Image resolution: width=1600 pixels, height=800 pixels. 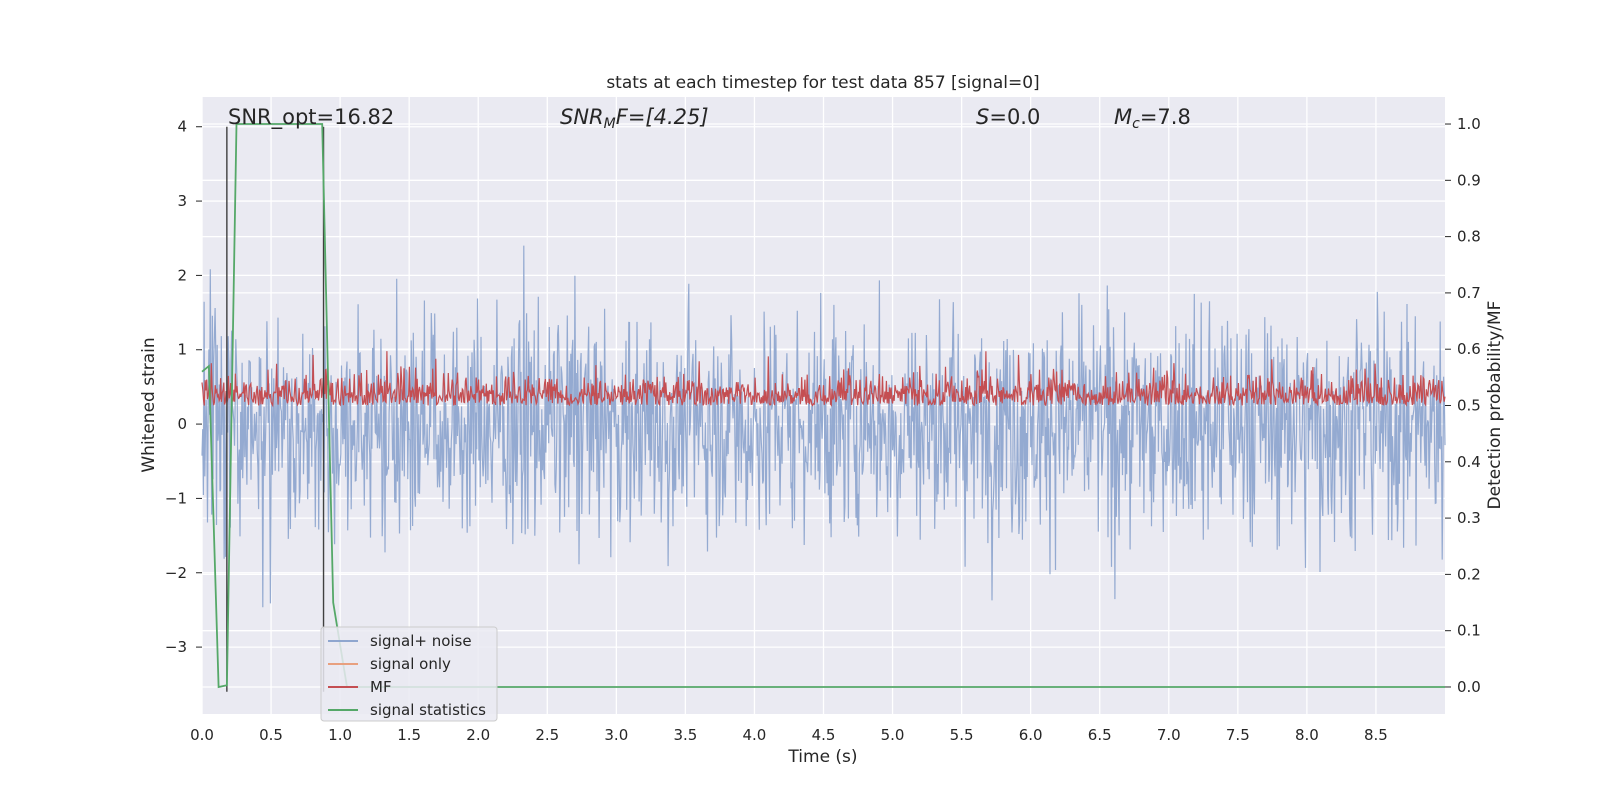 I want to click on y-left-tick-label: 1, so click(x=182, y=350).